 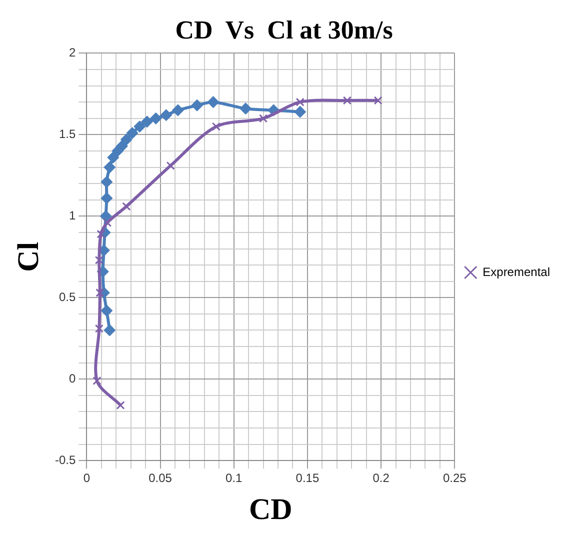 I want to click on x-tick-label: 0.25, so click(x=454, y=478).